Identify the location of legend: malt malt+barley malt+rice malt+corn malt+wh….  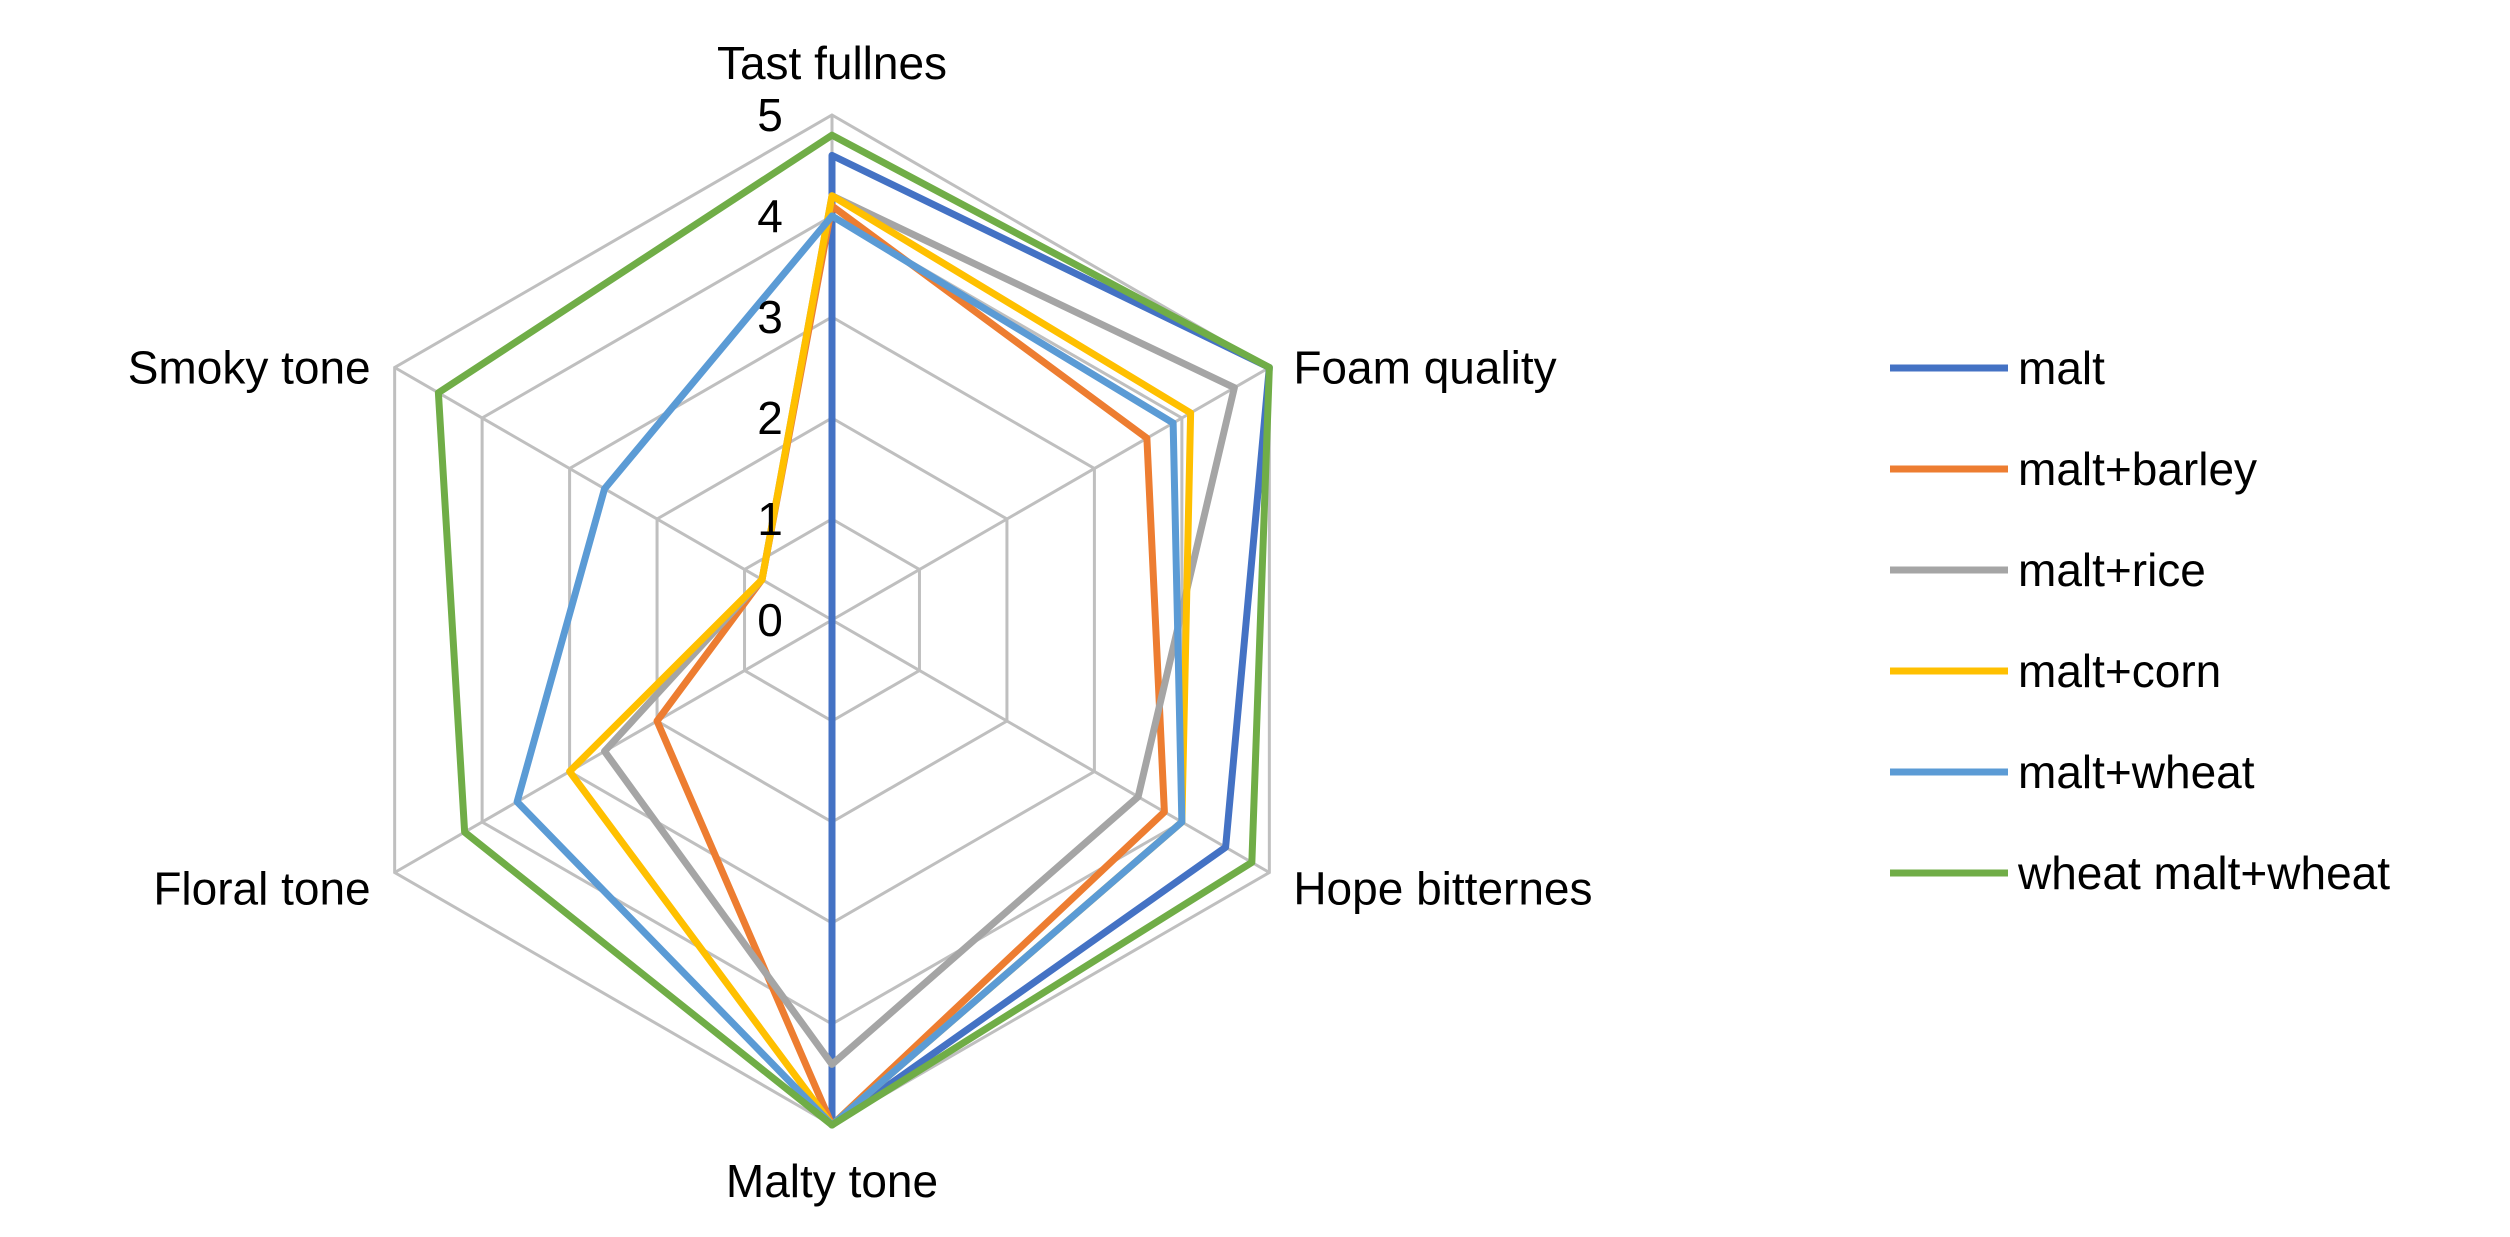
(2140, 620).